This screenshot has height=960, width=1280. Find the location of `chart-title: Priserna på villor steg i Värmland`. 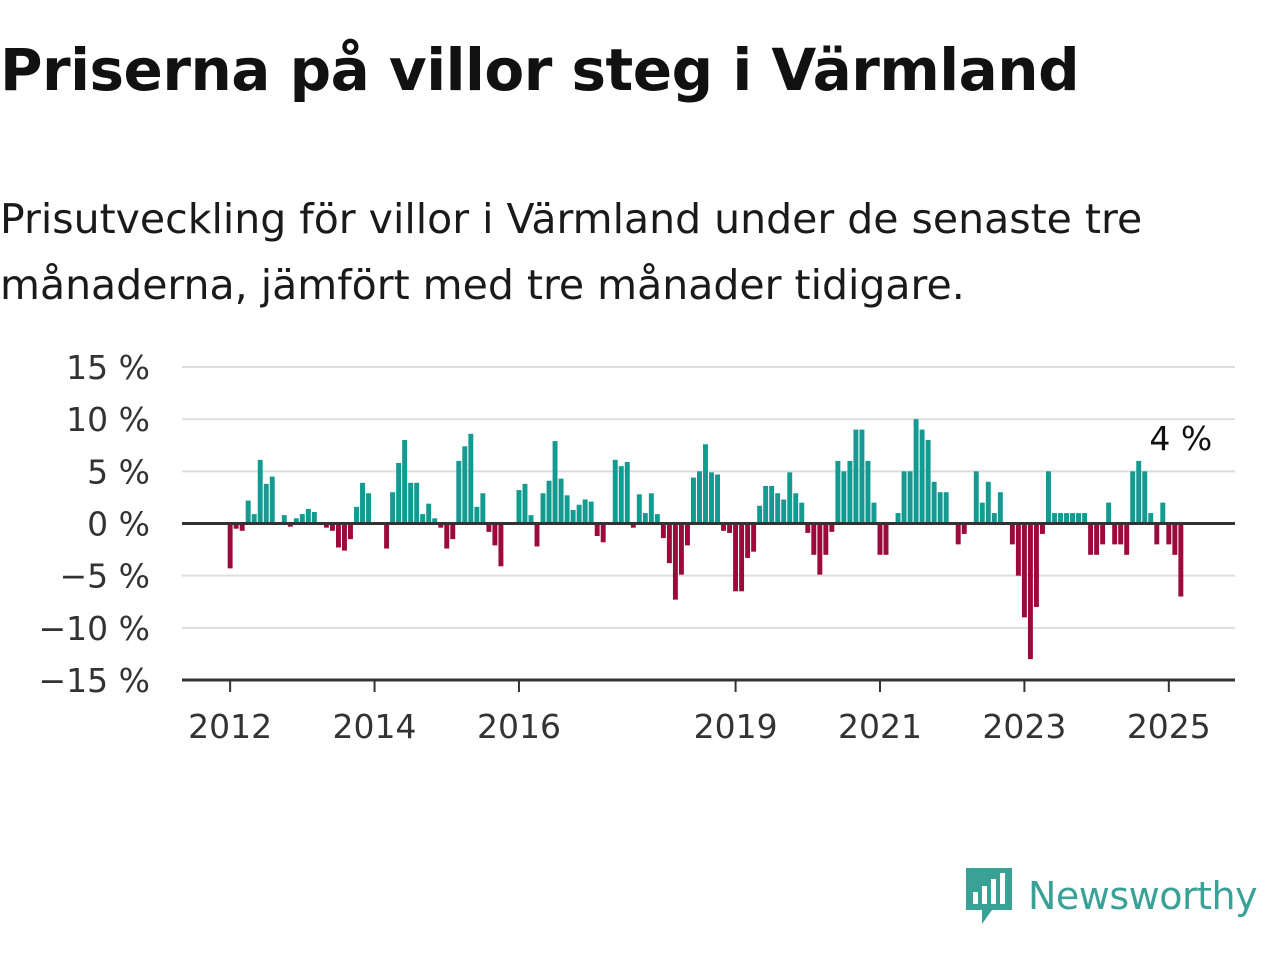

chart-title: Priserna på villor steg i Värmland is located at coordinates (540, 70).